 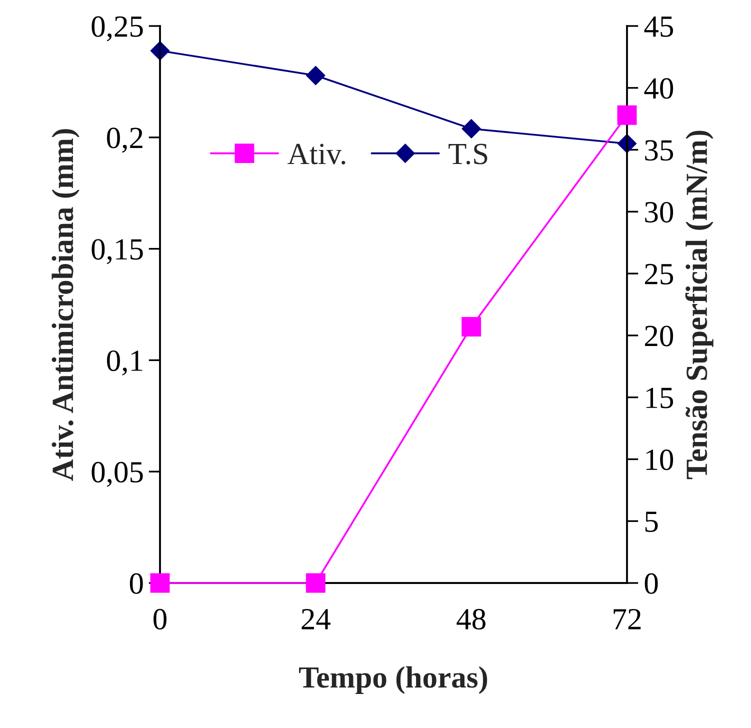 I want to click on y2-axis-title: Tensão Superficial (mN/m), so click(x=699, y=305).